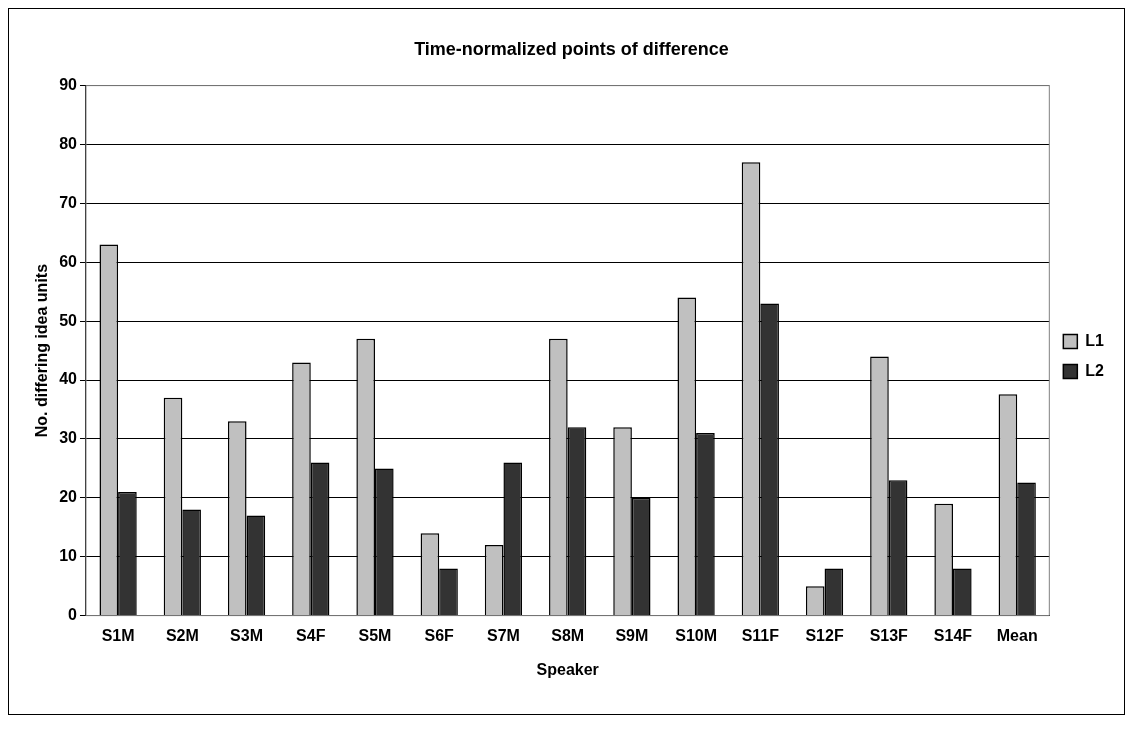  I want to click on x-tick-label: S1M, so click(118, 635).